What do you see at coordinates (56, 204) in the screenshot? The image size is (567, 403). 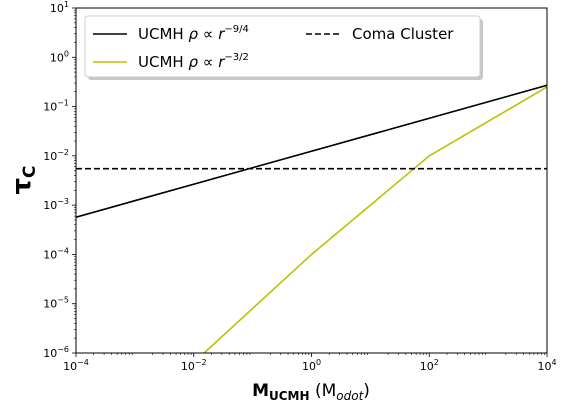 I see `y-tick-label: 10⁻³` at bounding box center [56, 204].